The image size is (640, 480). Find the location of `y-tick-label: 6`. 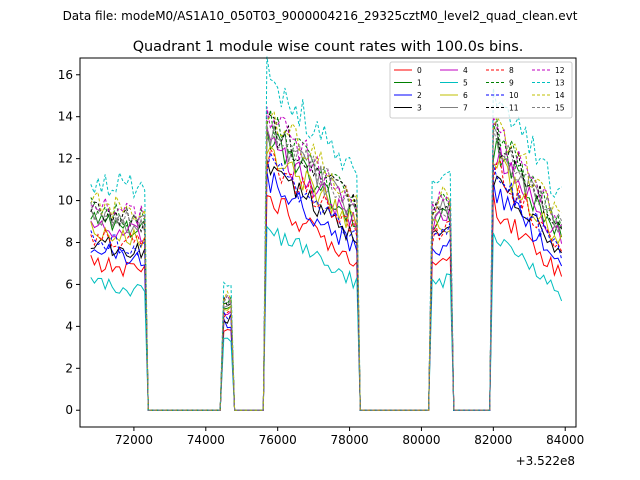

y-tick-label: 6 is located at coordinates (69, 284).